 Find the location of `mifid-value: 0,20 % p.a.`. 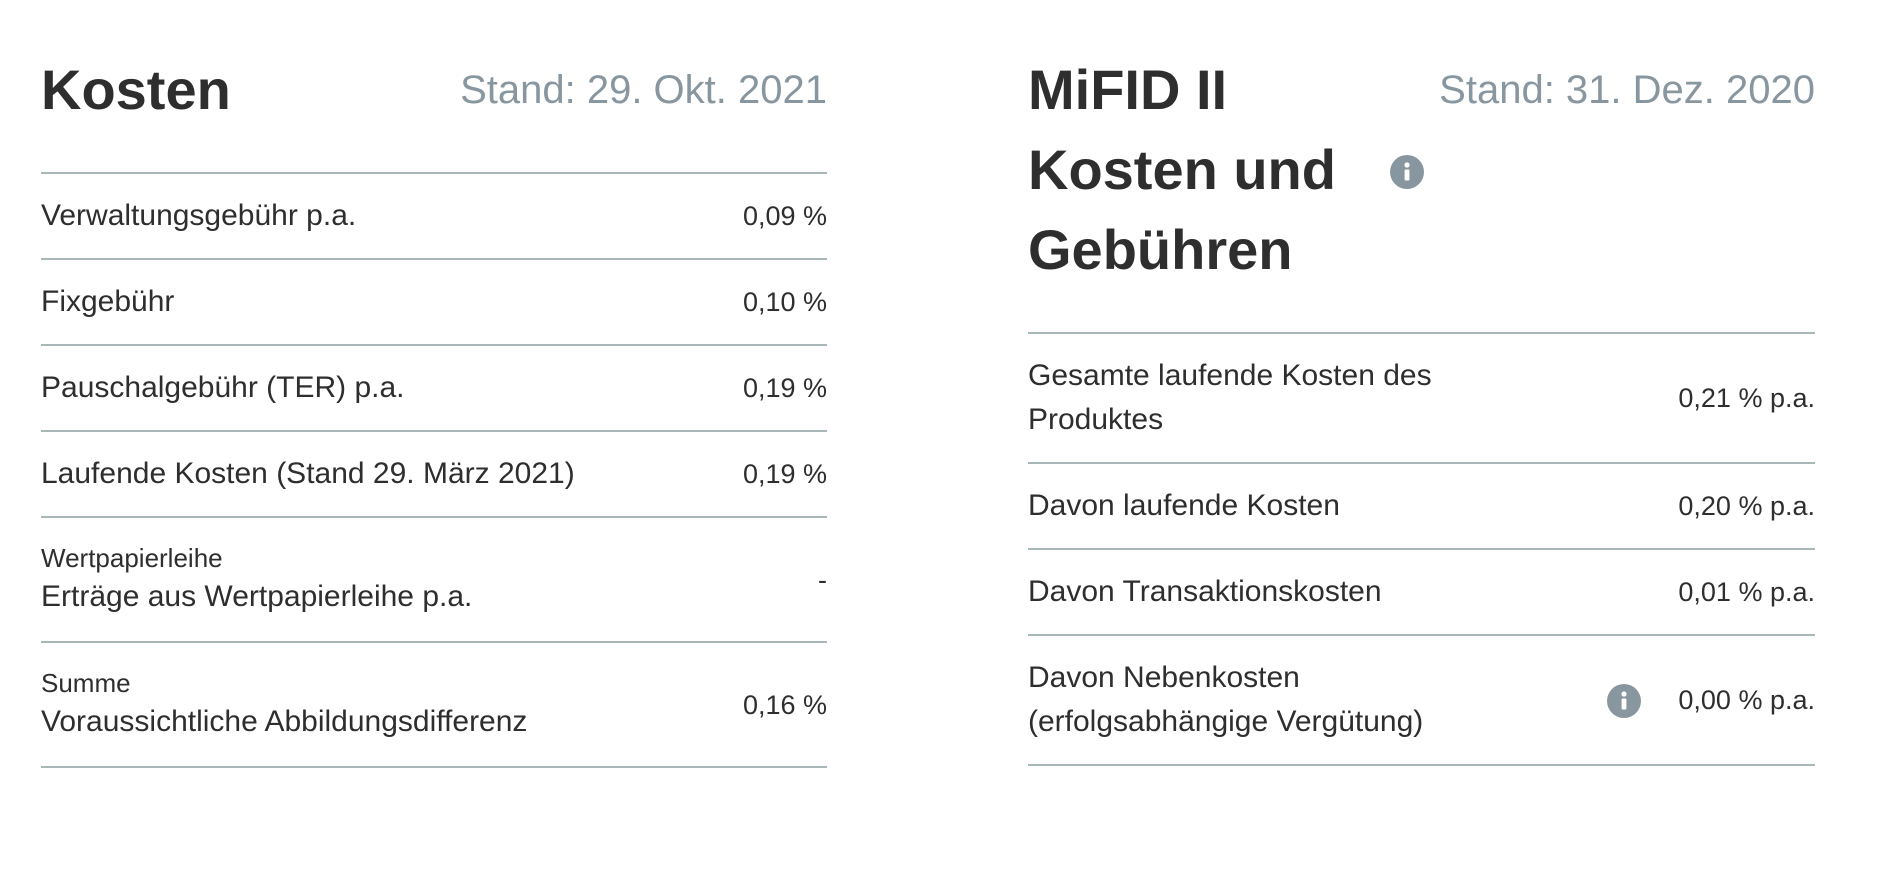

mifid-value: 0,20 % p.a. is located at coordinates (1746, 506).